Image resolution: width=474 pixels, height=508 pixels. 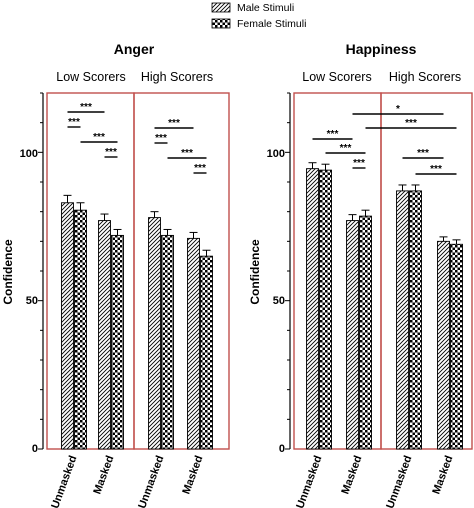 I want to click on legend-label-female: Female Stimuli, so click(x=271, y=24).